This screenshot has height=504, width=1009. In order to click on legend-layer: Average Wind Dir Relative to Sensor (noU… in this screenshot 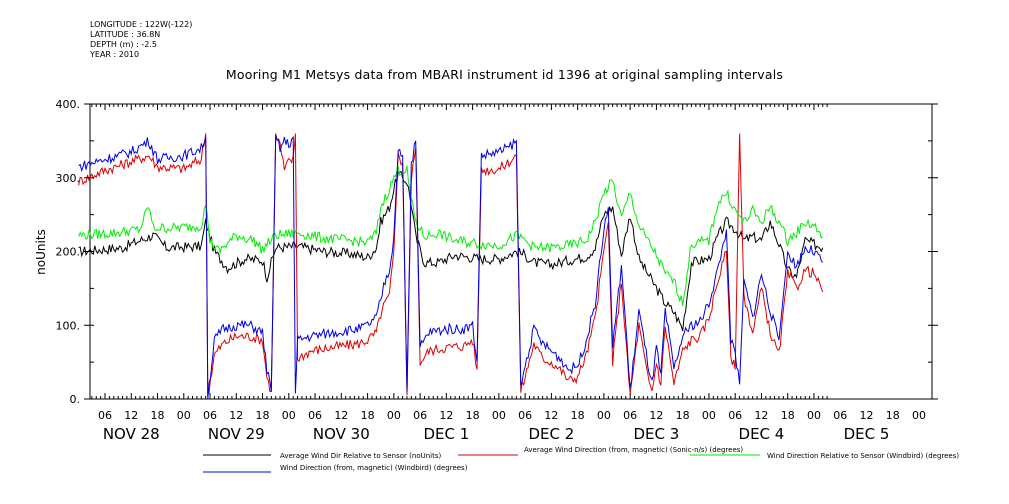, I will do `click(581, 459)`.